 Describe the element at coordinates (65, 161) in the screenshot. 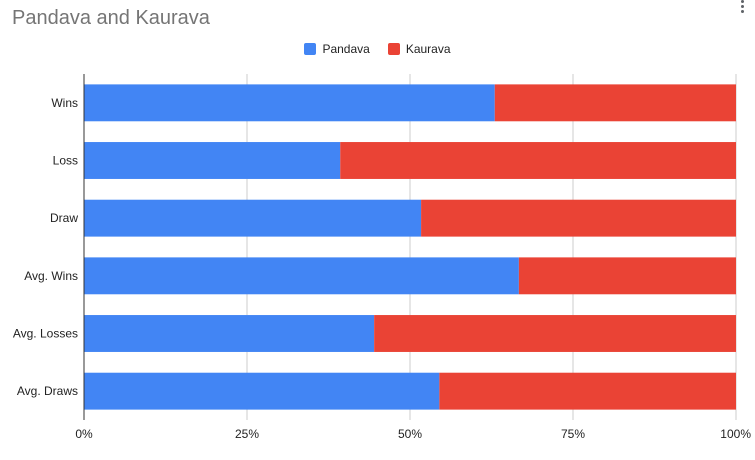

I see `category-label-loss: Loss` at that location.